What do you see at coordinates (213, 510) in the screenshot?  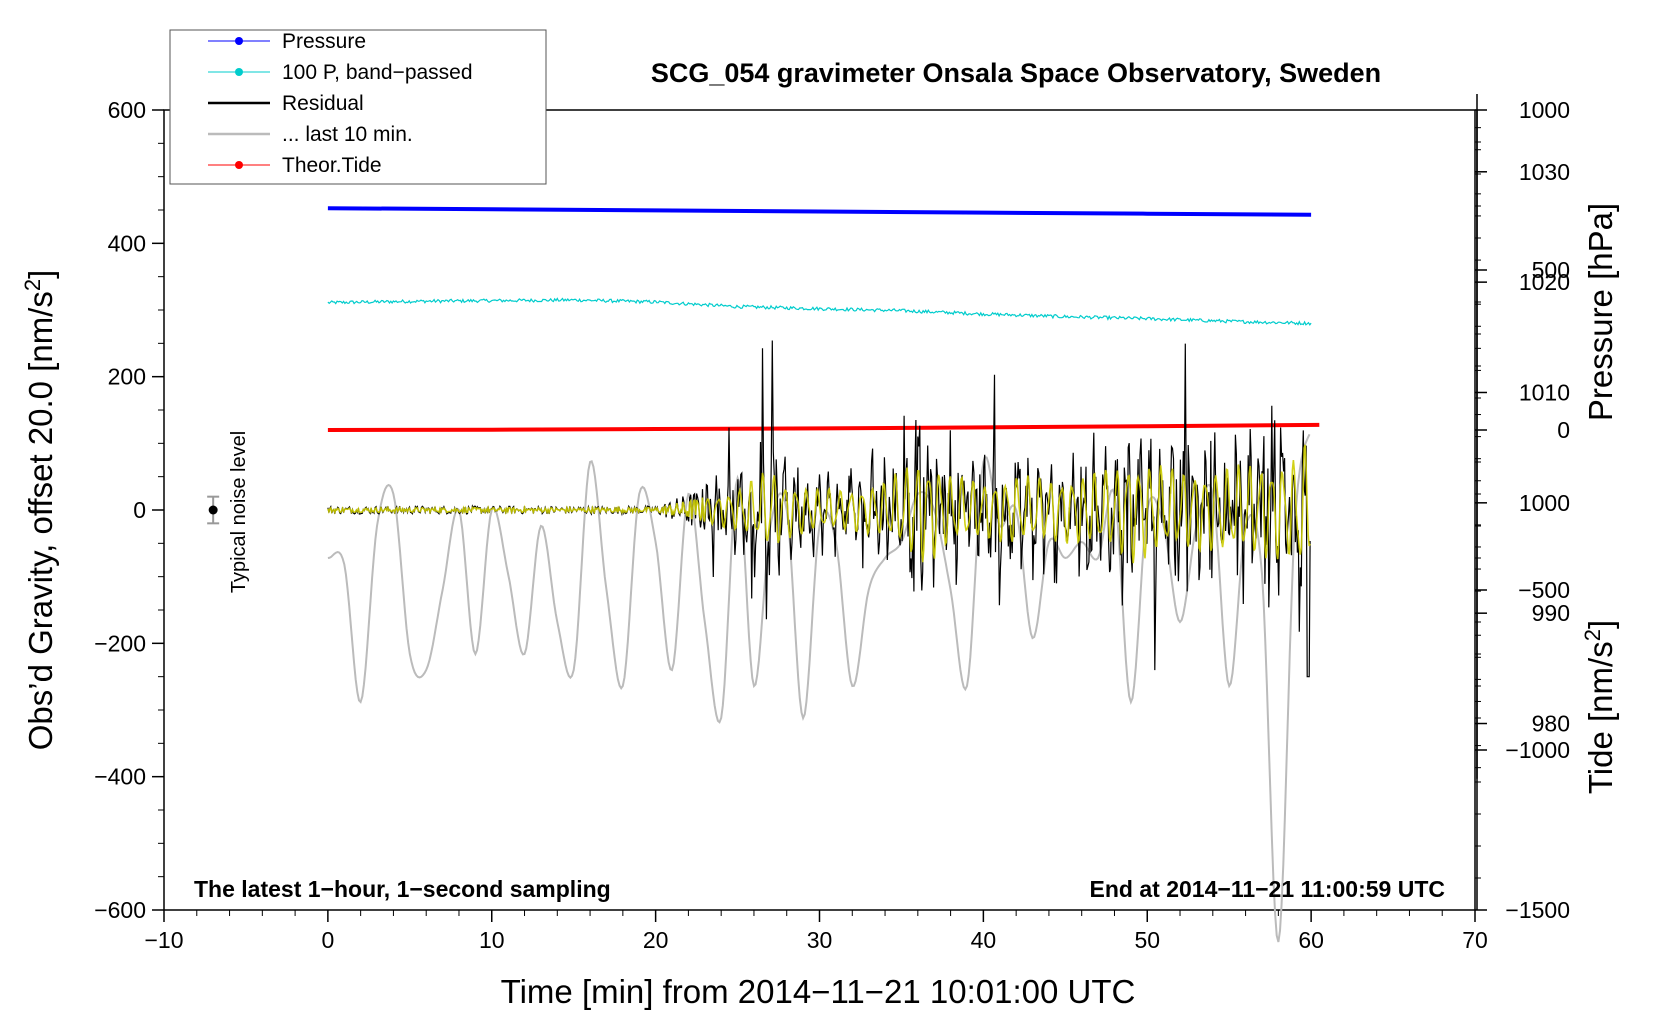 I see `noise-marker-dot` at bounding box center [213, 510].